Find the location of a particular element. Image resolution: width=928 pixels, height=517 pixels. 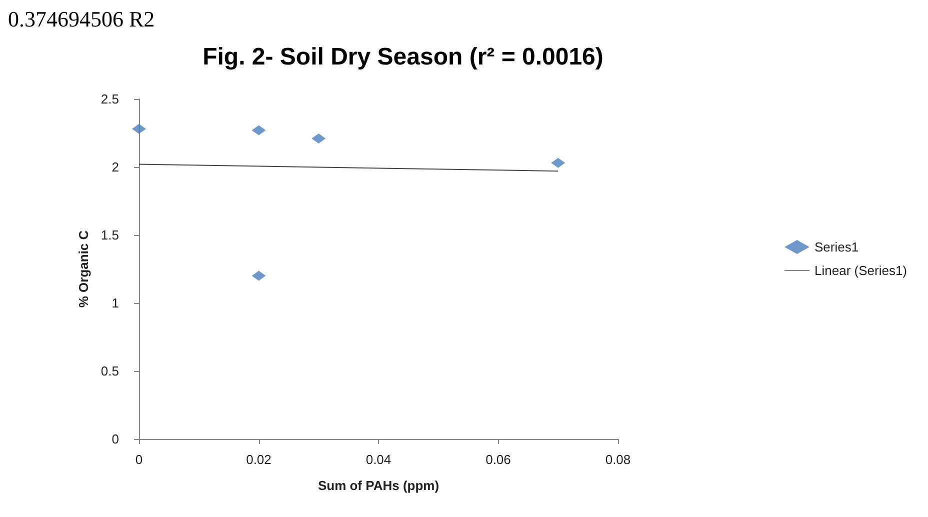

legend-label: Series1 is located at coordinates (836, 247).